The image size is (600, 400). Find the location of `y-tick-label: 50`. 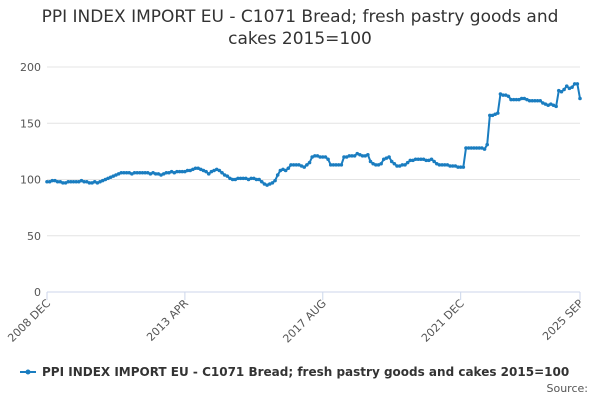

y-tick-label: 50 is located at coordinates (34, 236).